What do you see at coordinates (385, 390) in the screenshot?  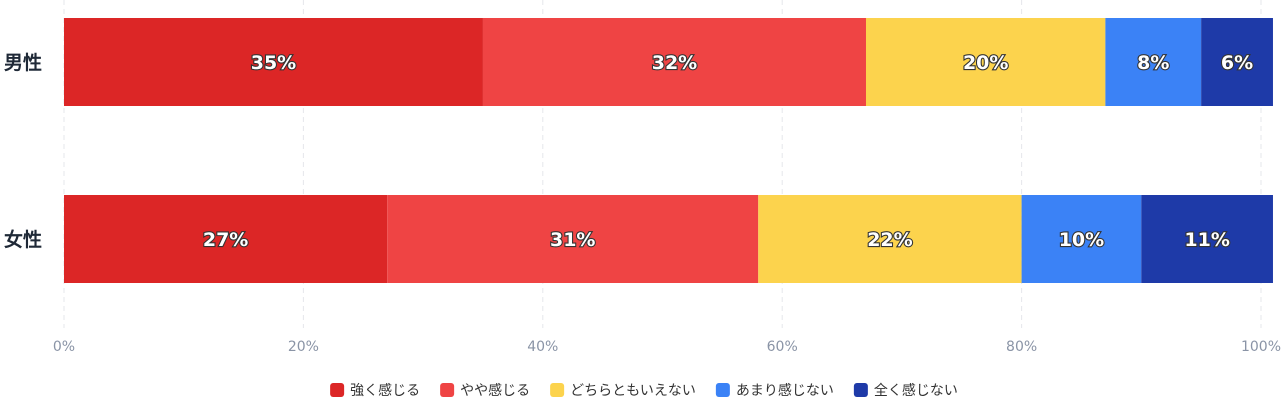 I see `legend-label: 強く感じる` at bounding box center [385, 390].